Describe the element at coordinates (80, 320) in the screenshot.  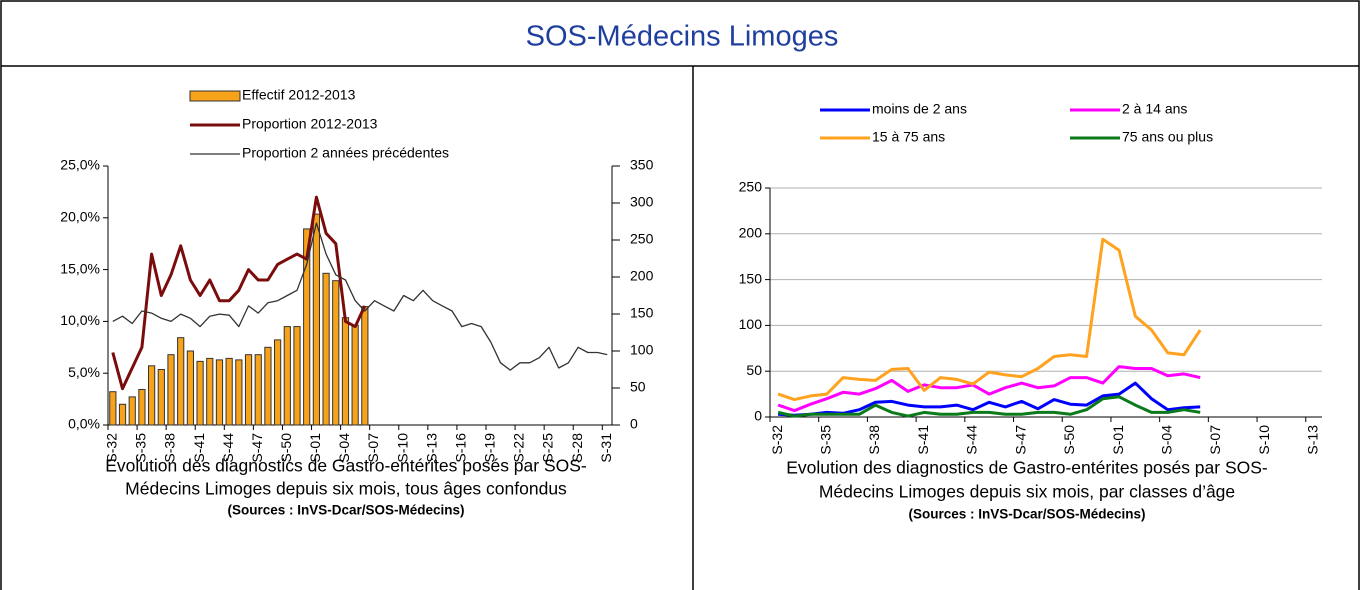
I see `y-tick-label: 10,0%` at that location.